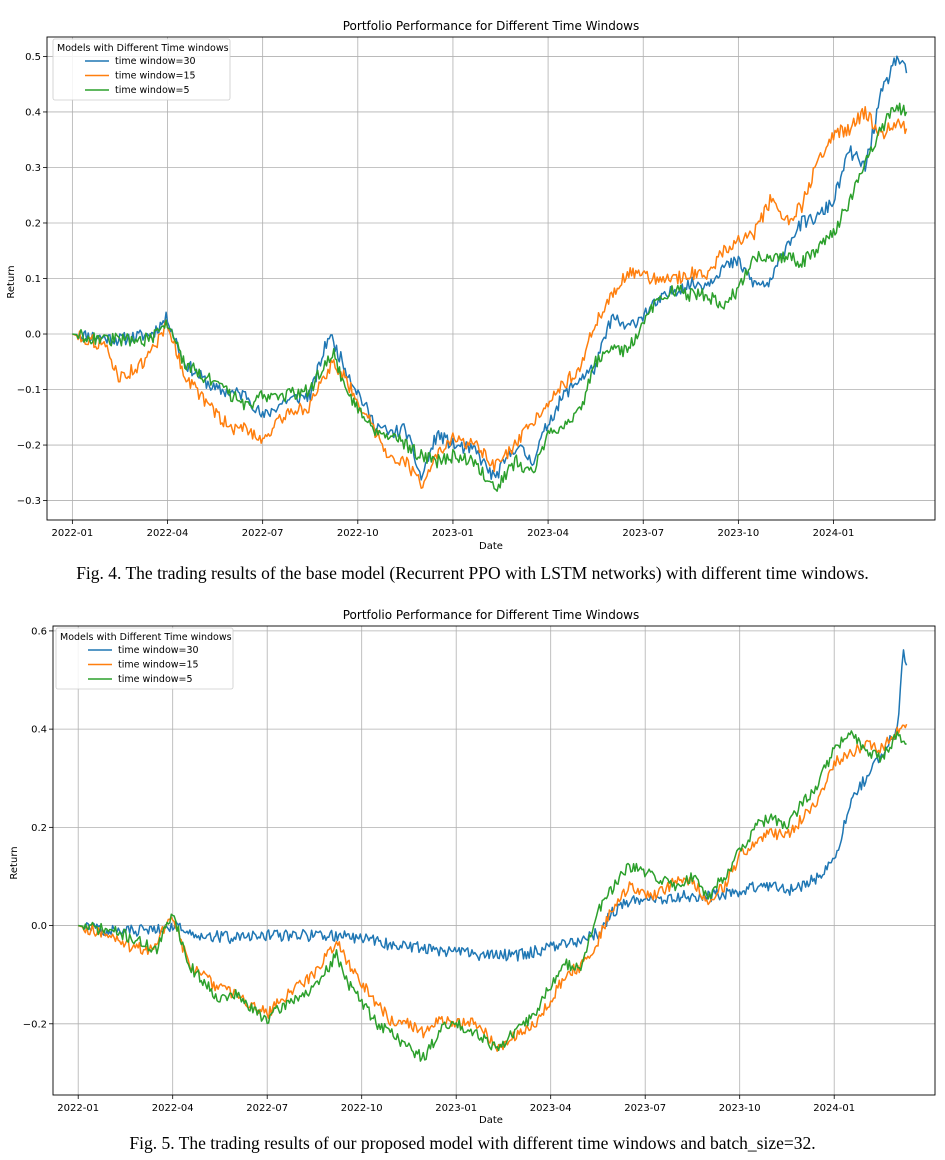 This screenshot has height=1160, width=945. I want to click on y-tick-label: 0.1, so click(33, 279).